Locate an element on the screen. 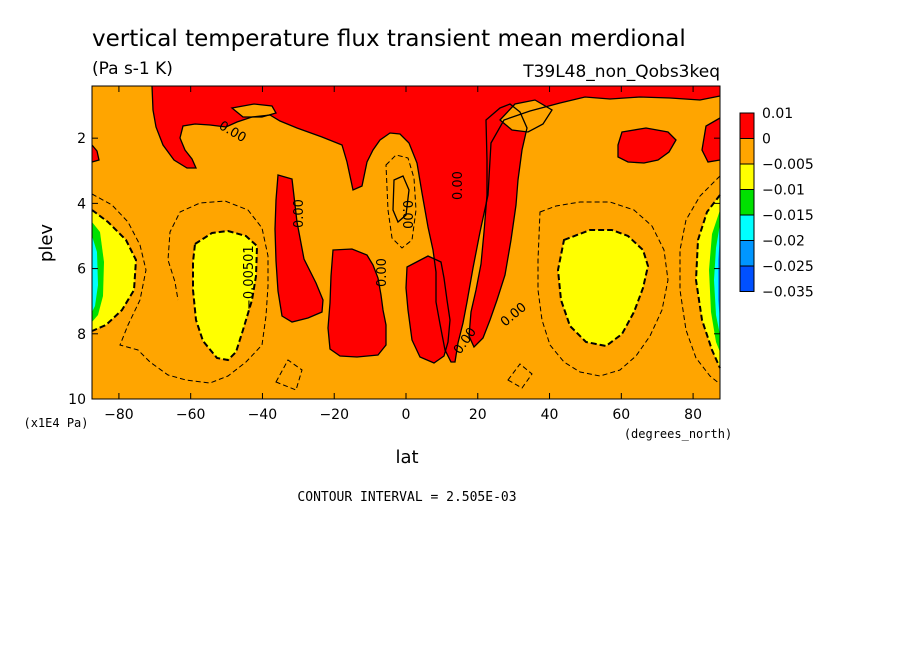 The height and width of the screenshot is (654, 904). yellow-region-nh is located at coordinates (603, 288).